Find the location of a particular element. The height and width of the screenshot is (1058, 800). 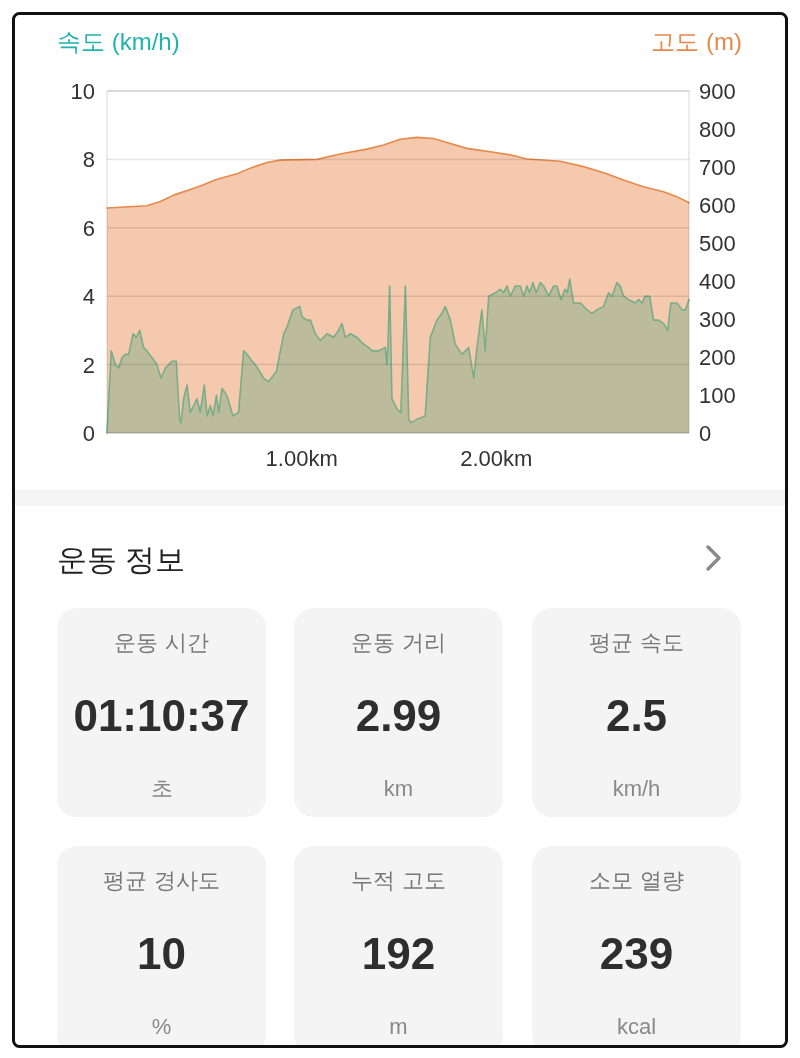

x-tick-label: 2.00km is located at coordinates (496, 458).